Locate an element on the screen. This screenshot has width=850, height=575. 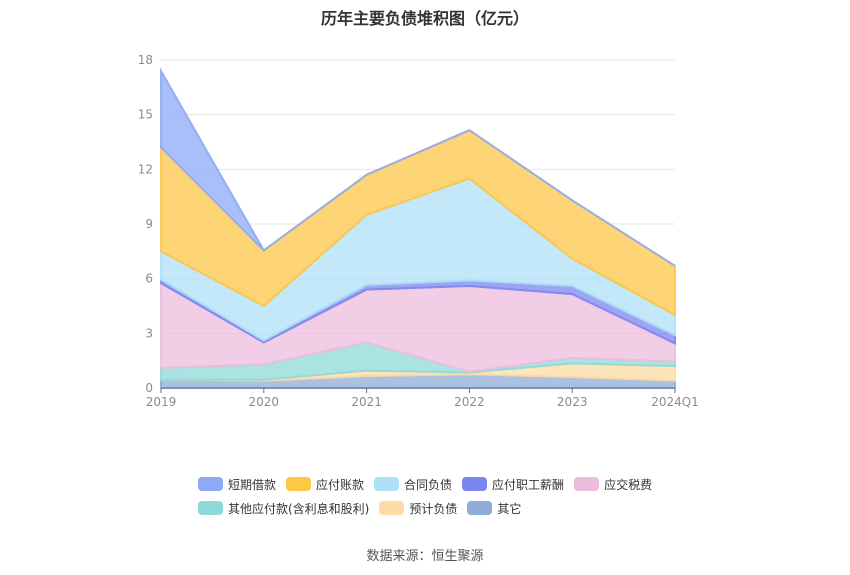
legend-label: 其他应付款(含利息和股利) is located at coordinates (299, 508).